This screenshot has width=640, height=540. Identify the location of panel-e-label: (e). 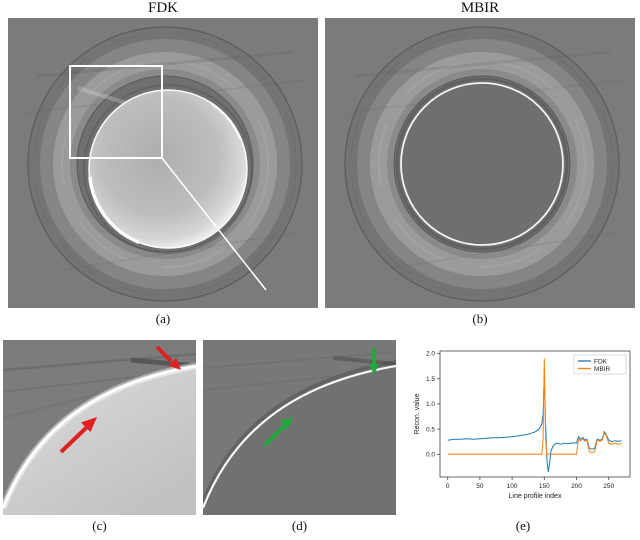
(523, 525).